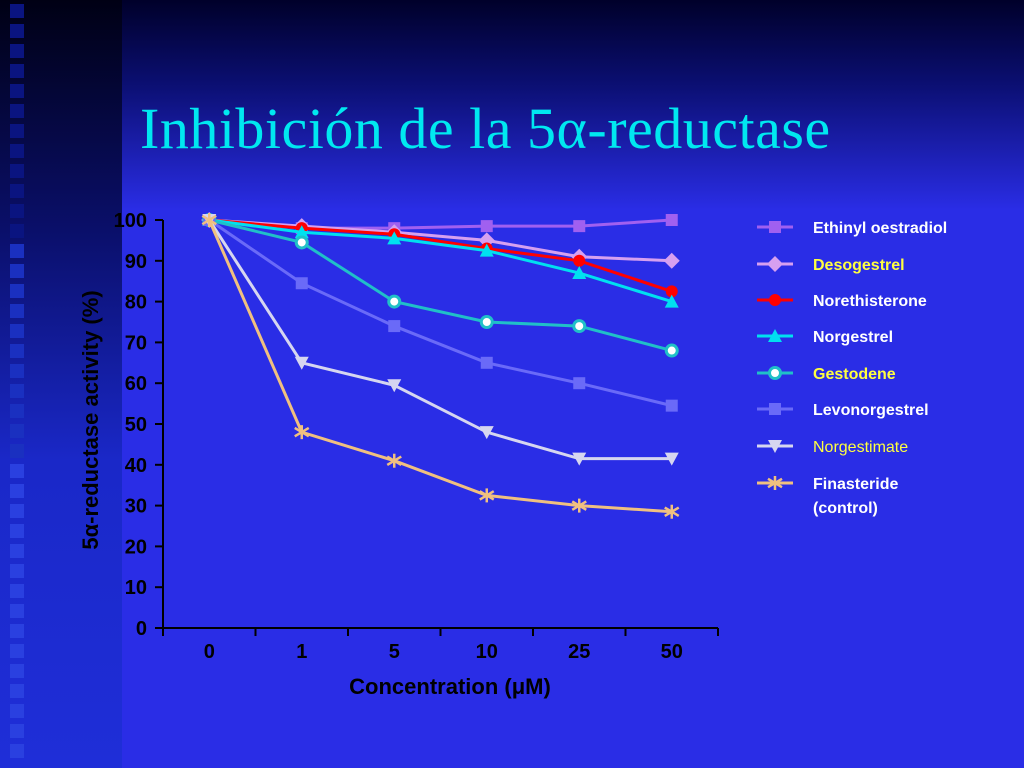  What do you see at coordinates (130, 221) in the screenshot?
I see `y-tick-label: 100` at bounding box center [130, 221].